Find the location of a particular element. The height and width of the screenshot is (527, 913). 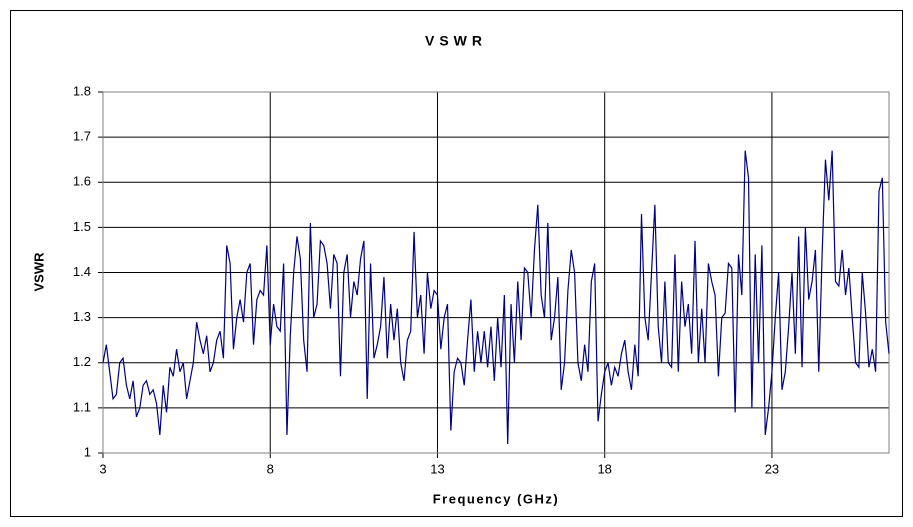

y-tick-label: 1.1 is located at coordinates (82, 406).